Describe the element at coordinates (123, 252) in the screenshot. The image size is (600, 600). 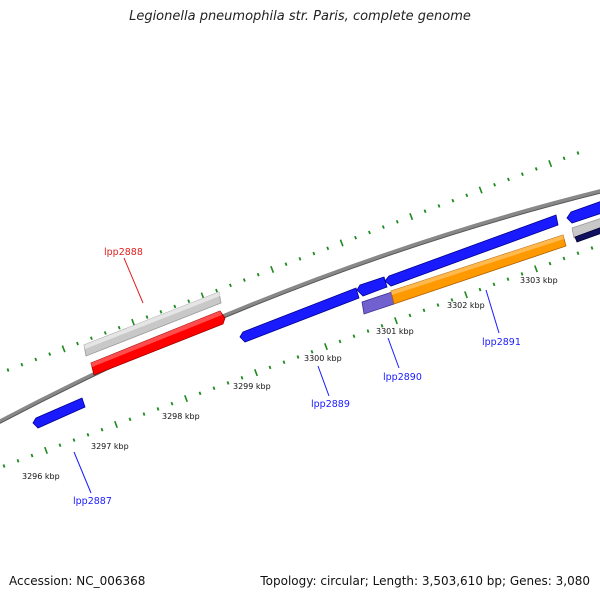
I see `label-lpp2888: lpp2888` at that location.